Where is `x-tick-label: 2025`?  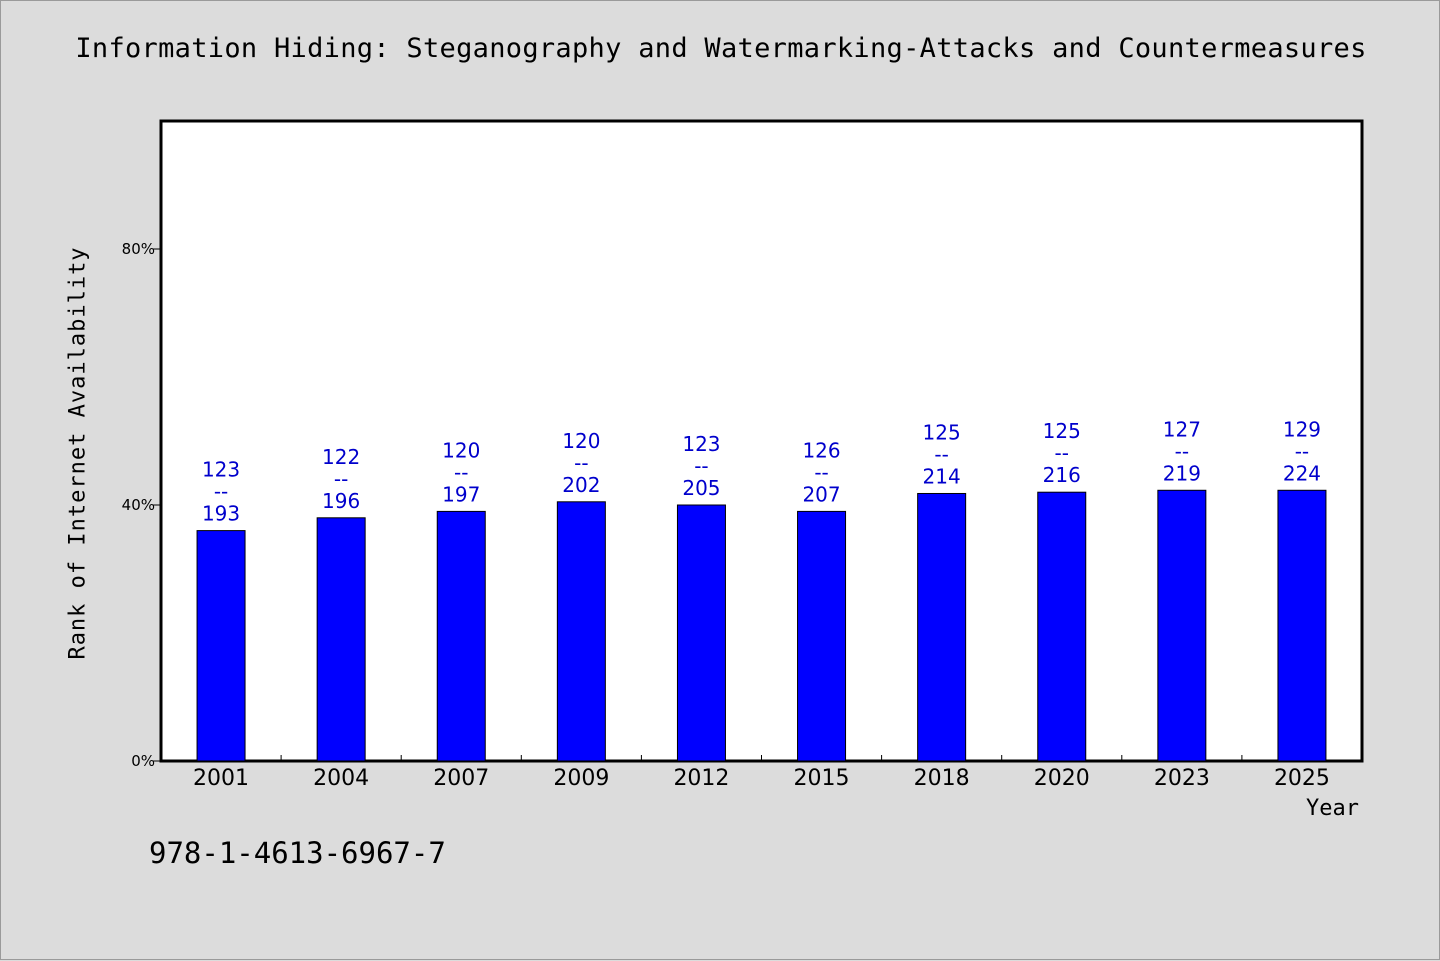 x-tick-label: 2025 is located at coordinates (1302, 778).